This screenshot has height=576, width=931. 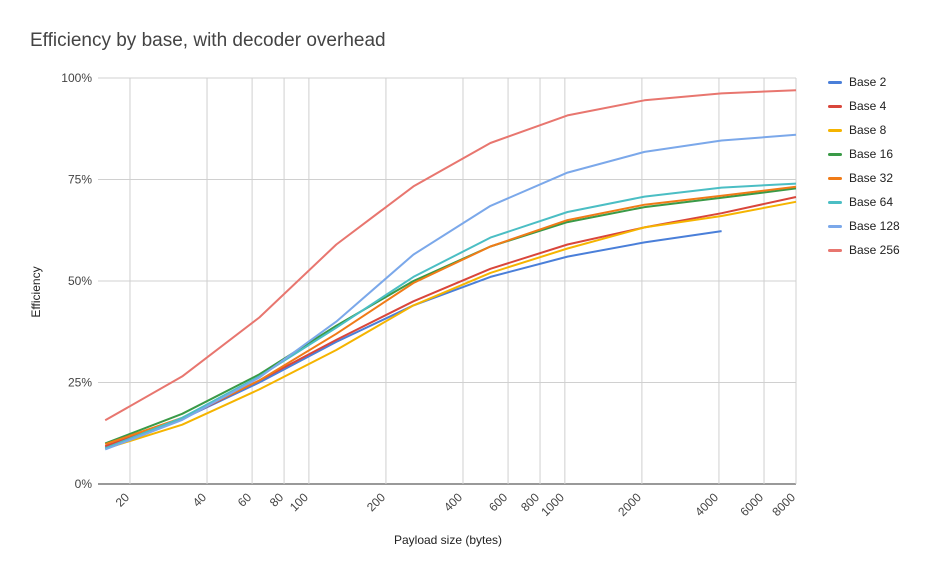 I want to click on legend-item: Base 256, so click(x=864, y=250).